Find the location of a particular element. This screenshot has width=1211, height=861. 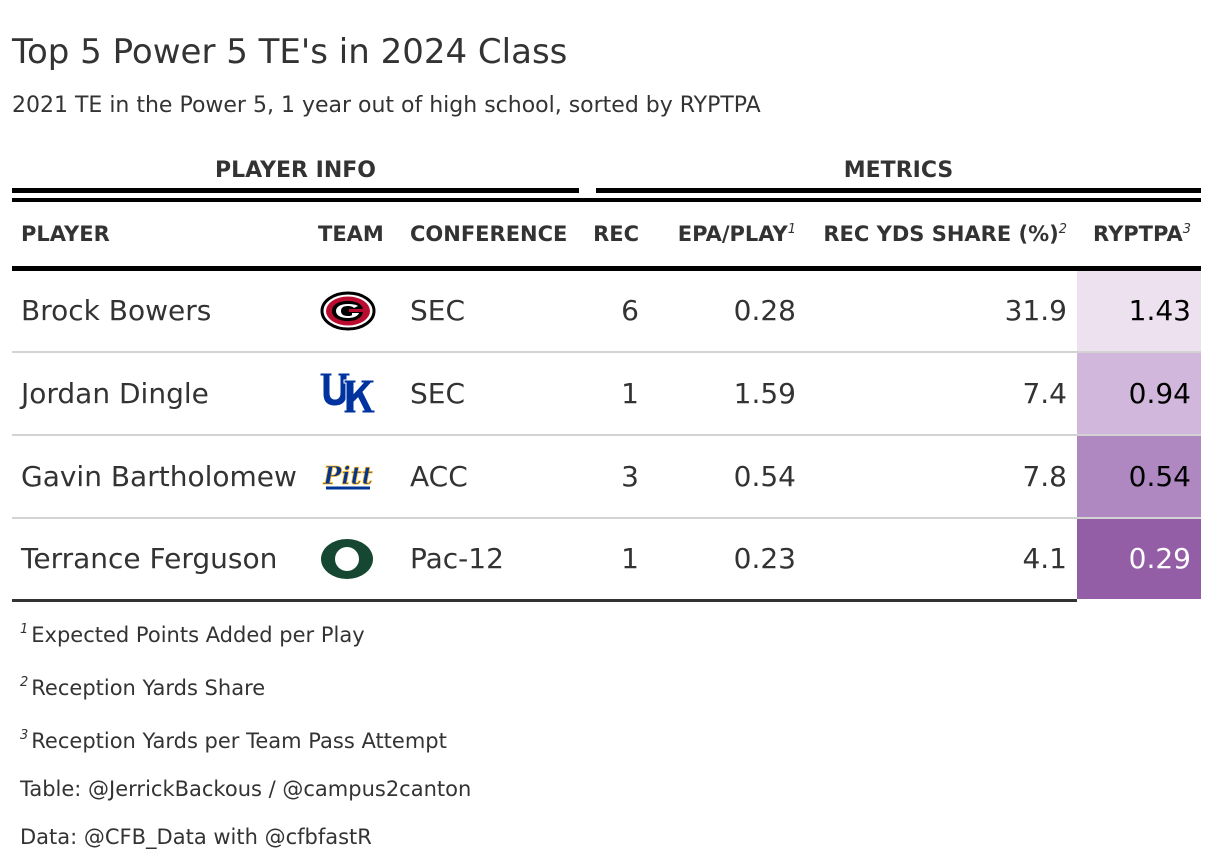

cell-rec: 3 is located at coordinates (617, 476).